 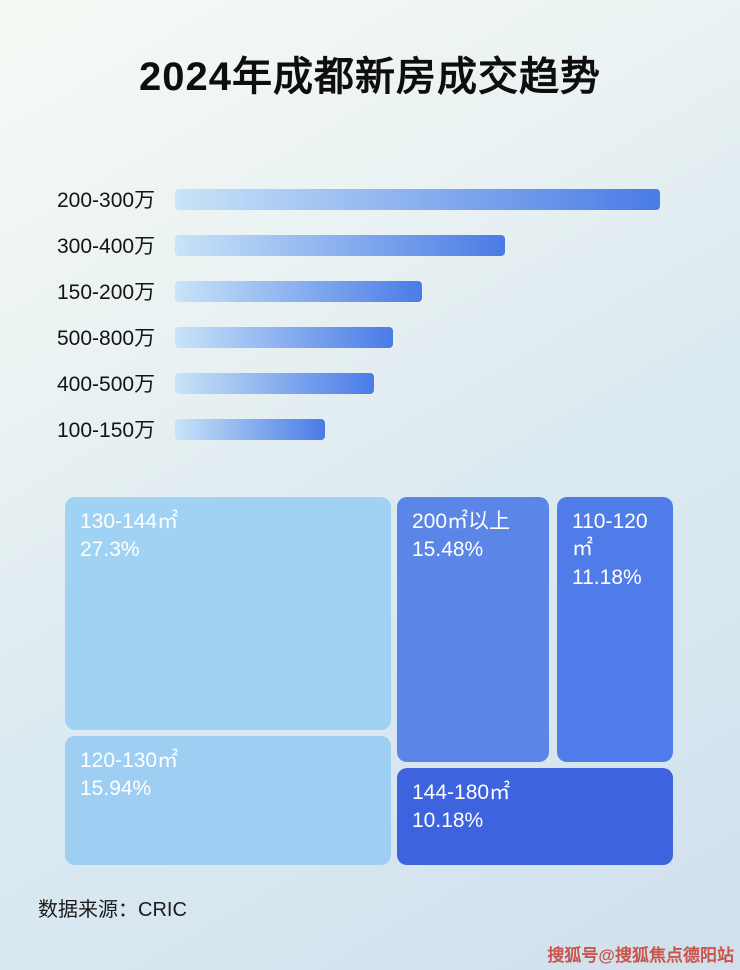 I want to click on treemap-box-120-130: 120-130㎡ 15.94%, so click(x=228, y=800).